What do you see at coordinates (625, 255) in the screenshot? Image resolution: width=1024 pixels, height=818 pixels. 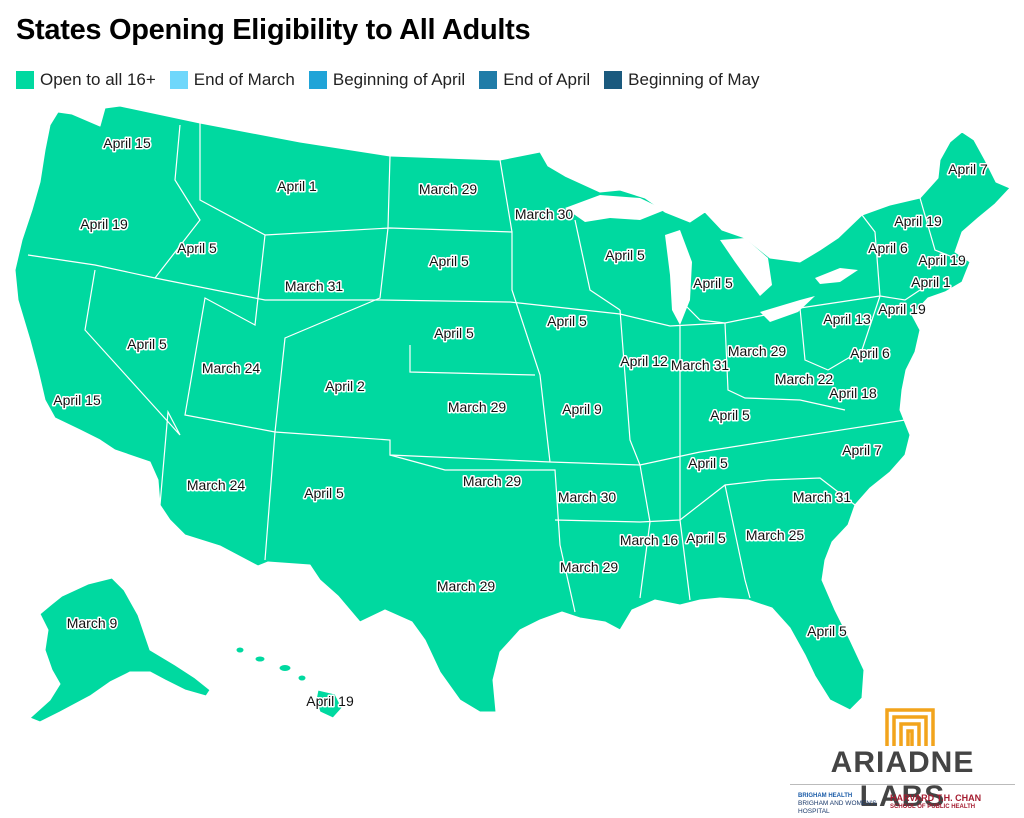 I see `state-label-wisconsin: April 5` at bounding box center [625, 255].